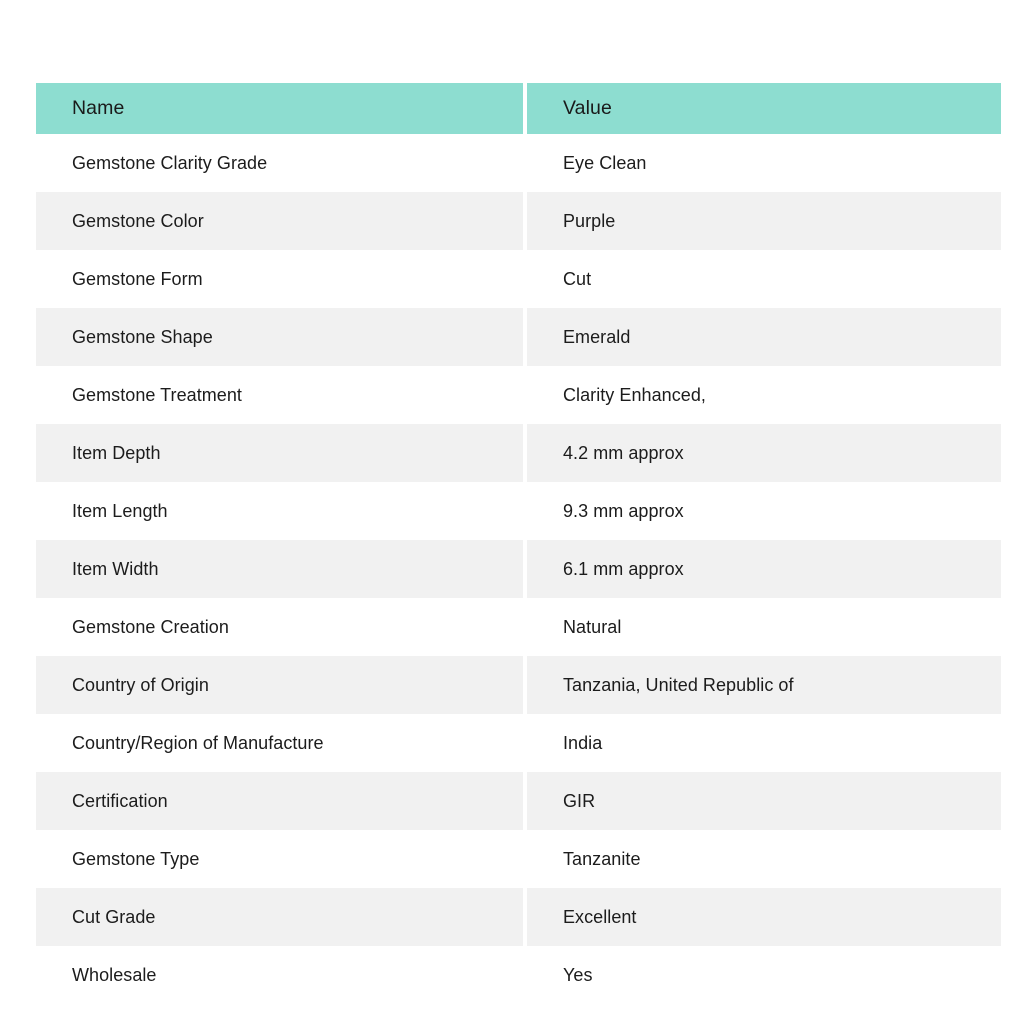  What do you see at coordinates (764, 569) in the screenshot?
I see `cell-value: 6.1 mm approx` at bounding box center [764, 569].